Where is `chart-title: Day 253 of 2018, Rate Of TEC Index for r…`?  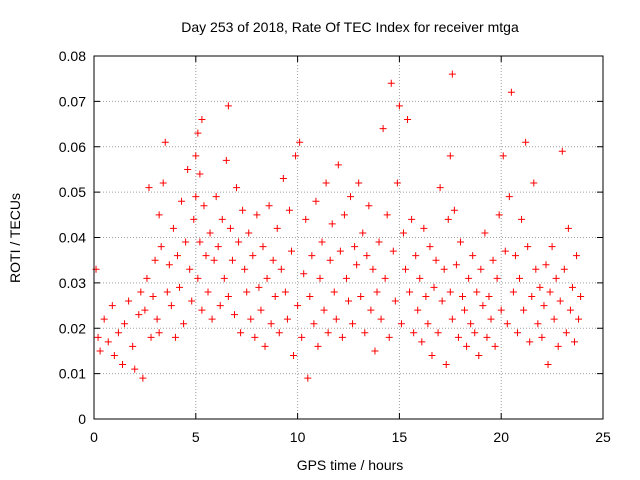
chart-title: Day 253 of 2018, Rate Of TEC Index for r… is located at coordinates (350, 27).